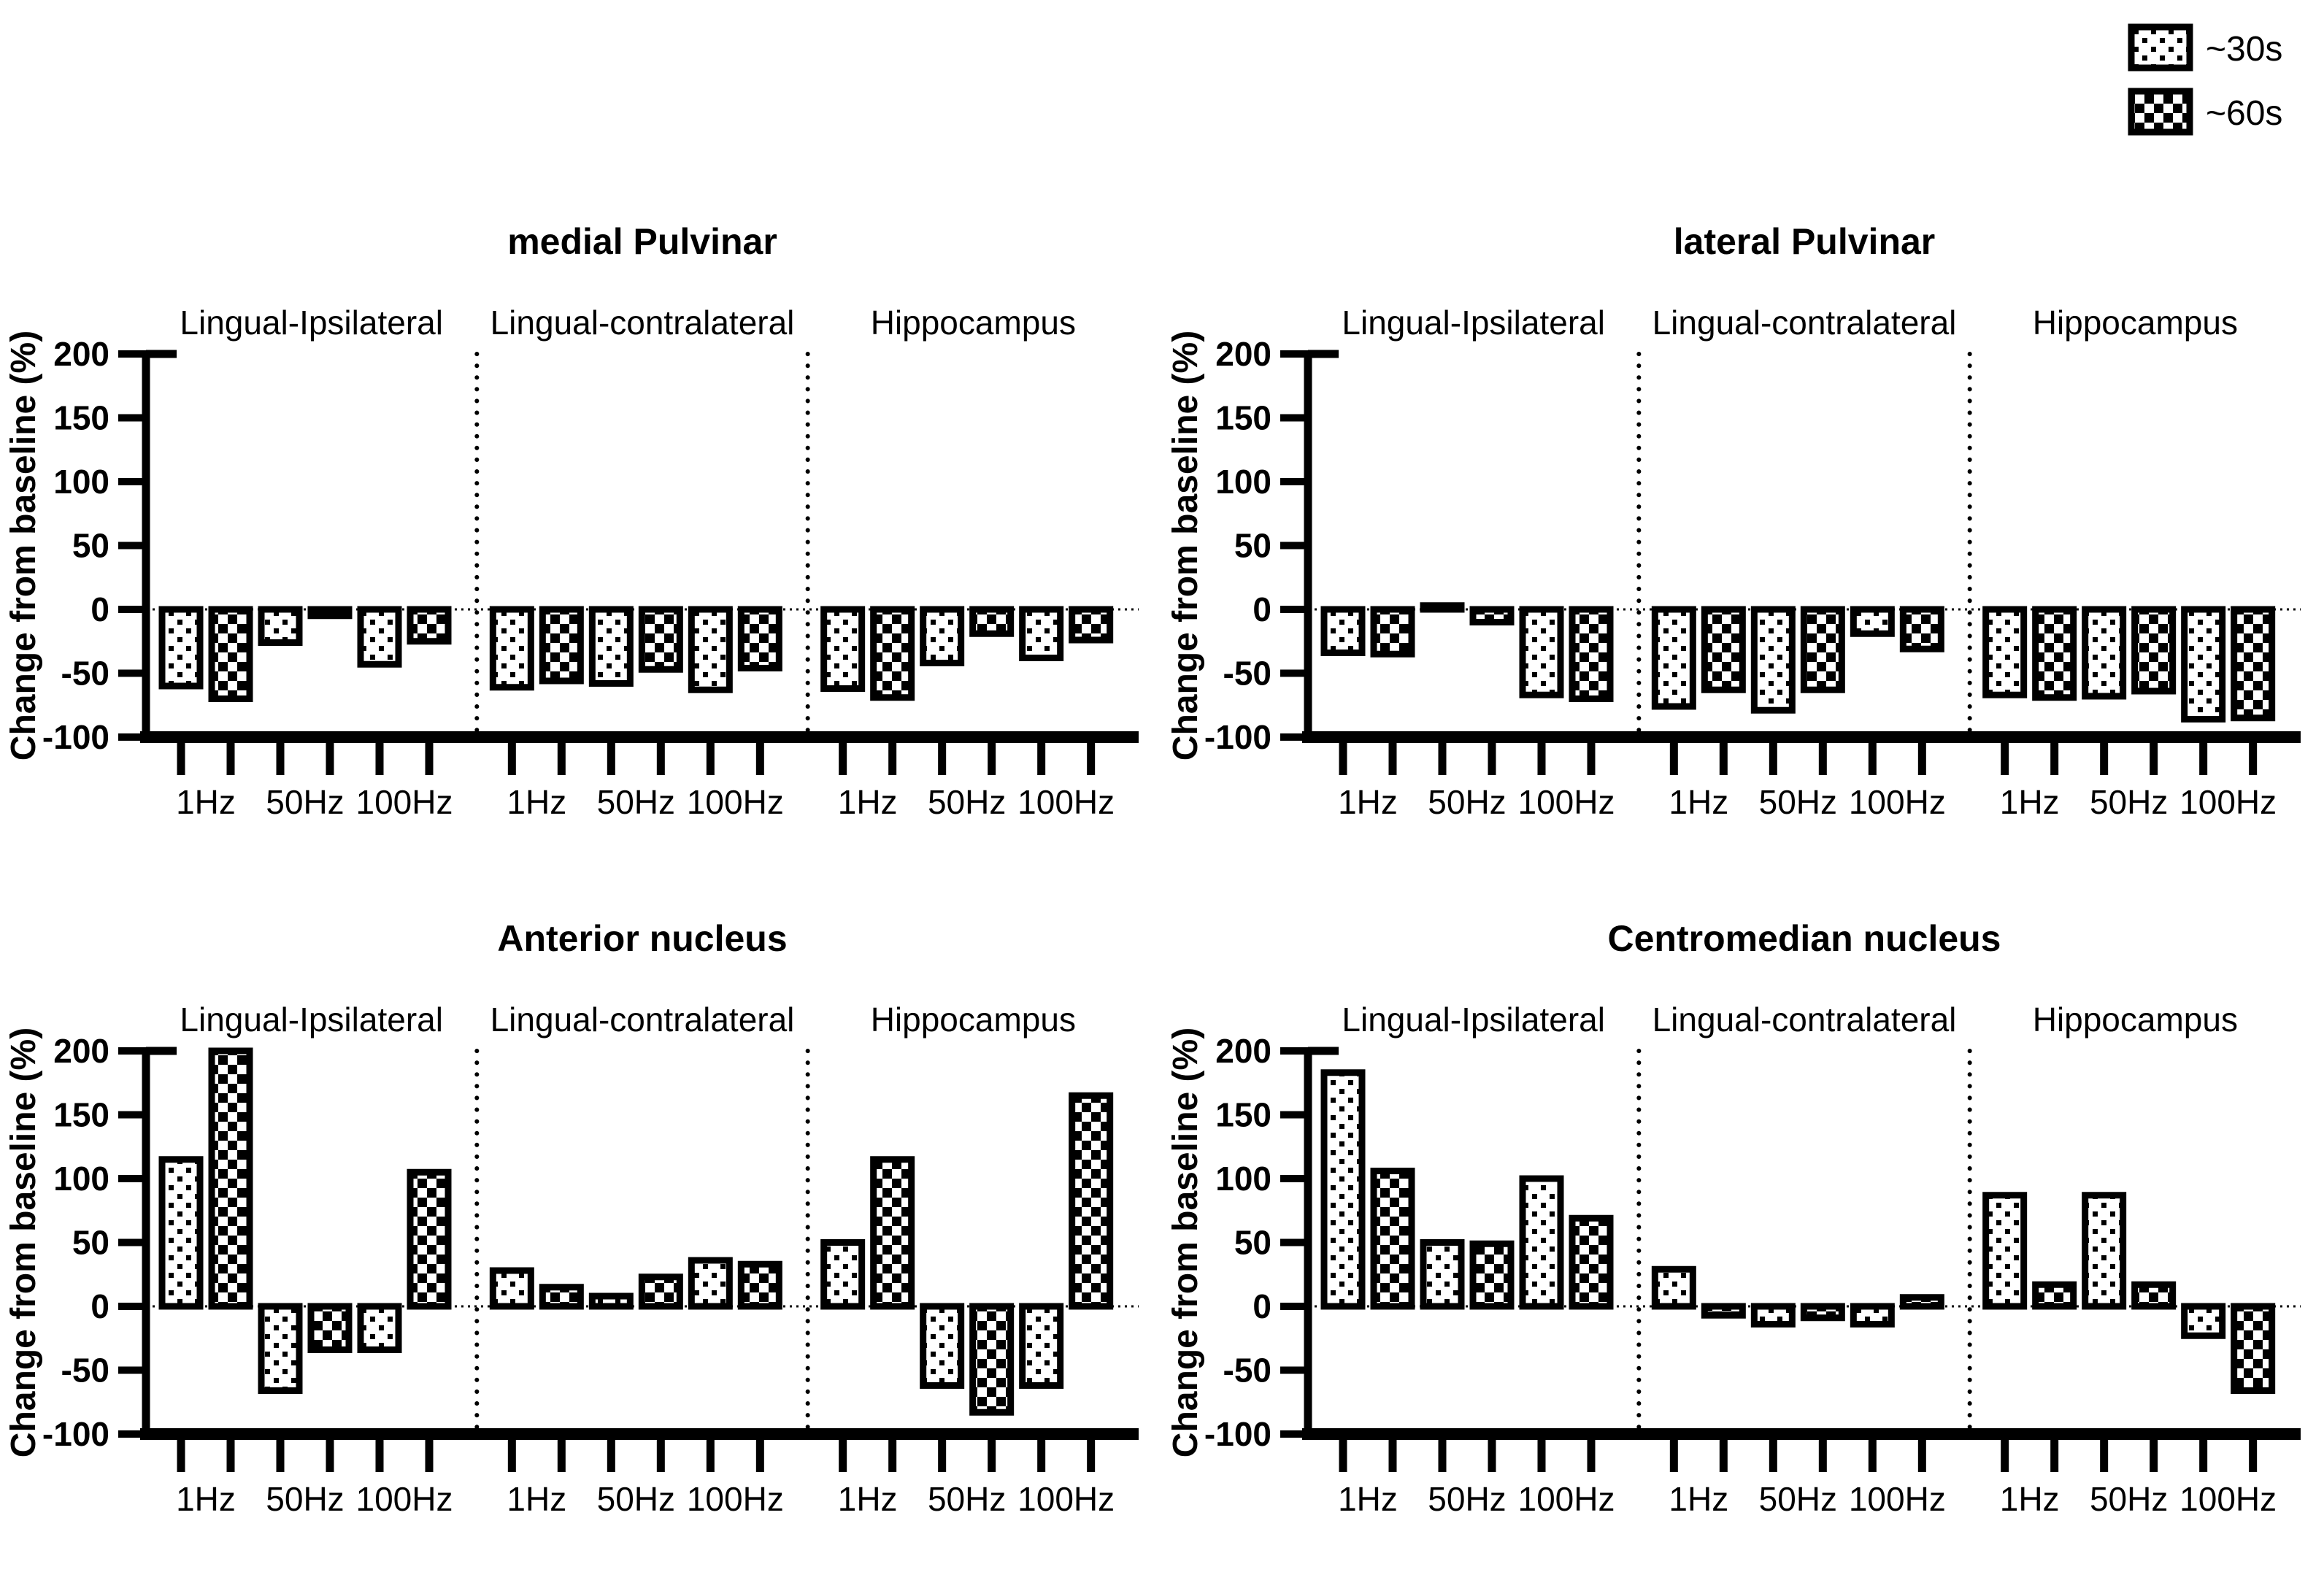 This screenshot has width=2324, height=1580. I want to click on legend-label: ~60s, so click(2244, 113).